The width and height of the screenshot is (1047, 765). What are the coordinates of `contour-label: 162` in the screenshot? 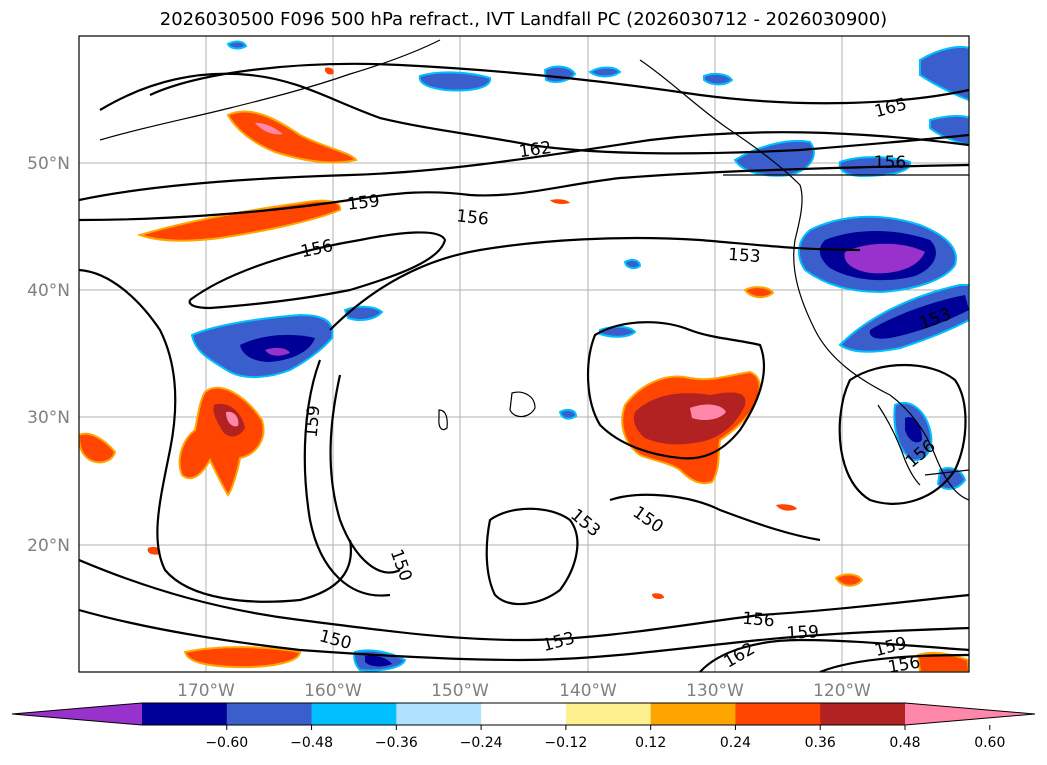 It's located at (535, 150).